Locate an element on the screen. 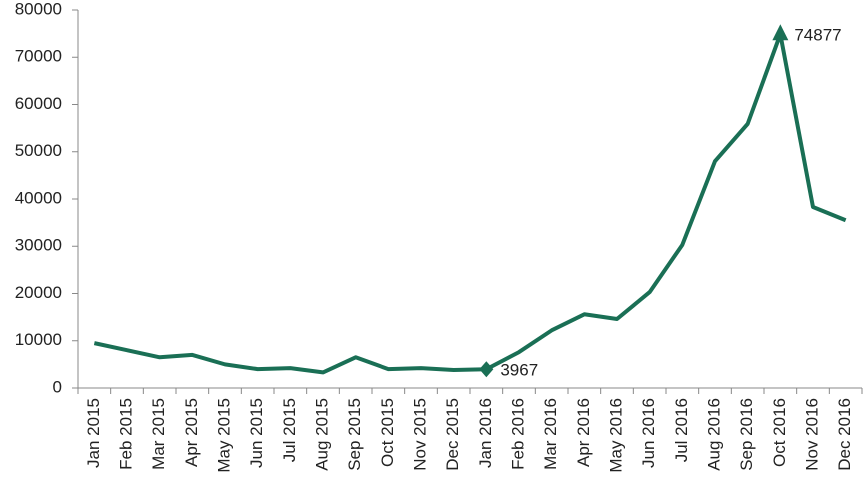 The height and width of the screenshot is (498, 864). x-tick-label: Nov 2015 is located at coordinates (419, 434).